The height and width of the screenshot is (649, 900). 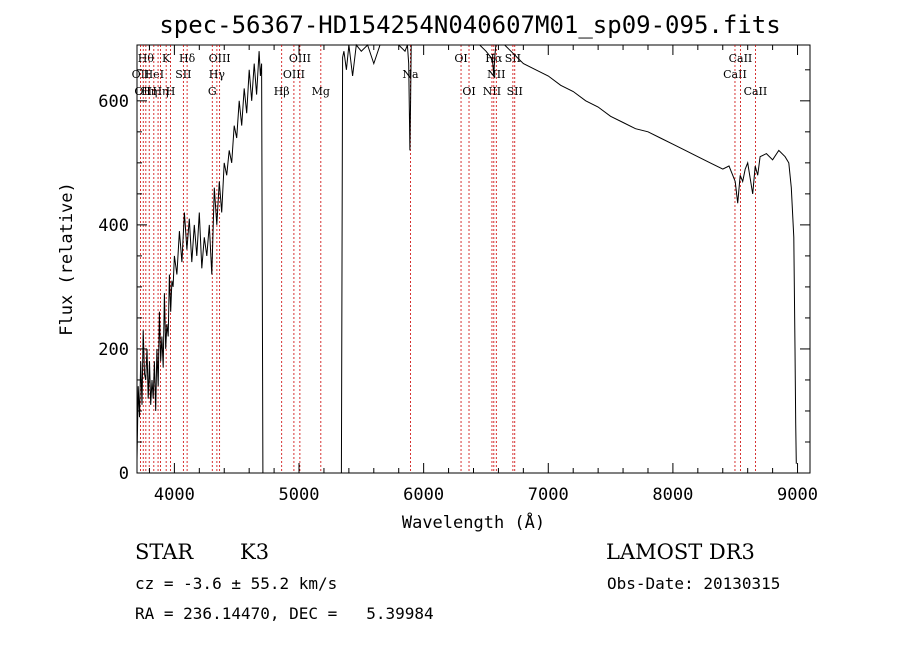 What do you see at coordinates (548, 495) in the screenshot?
I see `x-tick-label: 7000` at bounding box center [548, 495].